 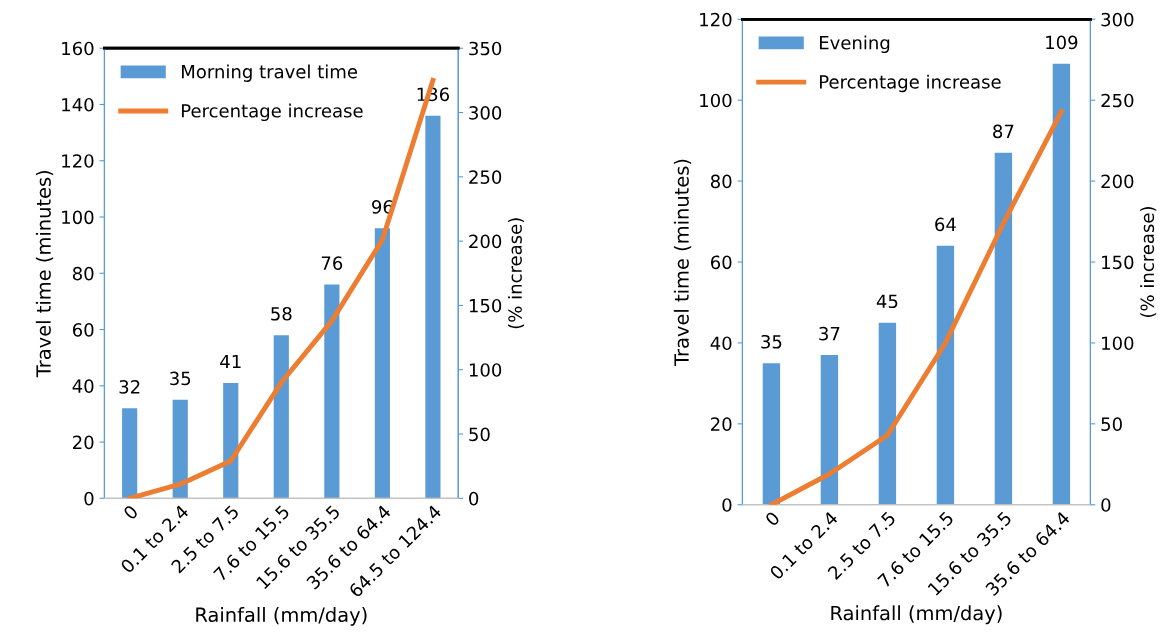 I want to click on legend-label: Morning travel time, so click(x=270, y=73).